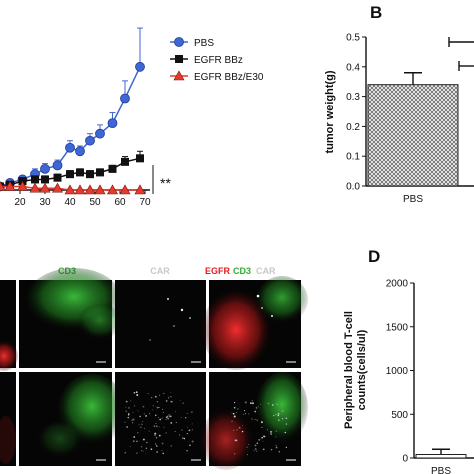 The width and height of the screenshot is (474, 474). What do you see at coordinates (160, 324) in the screenshot?
I see `micro-tile-car-r1` at bounding box center [160, 324].